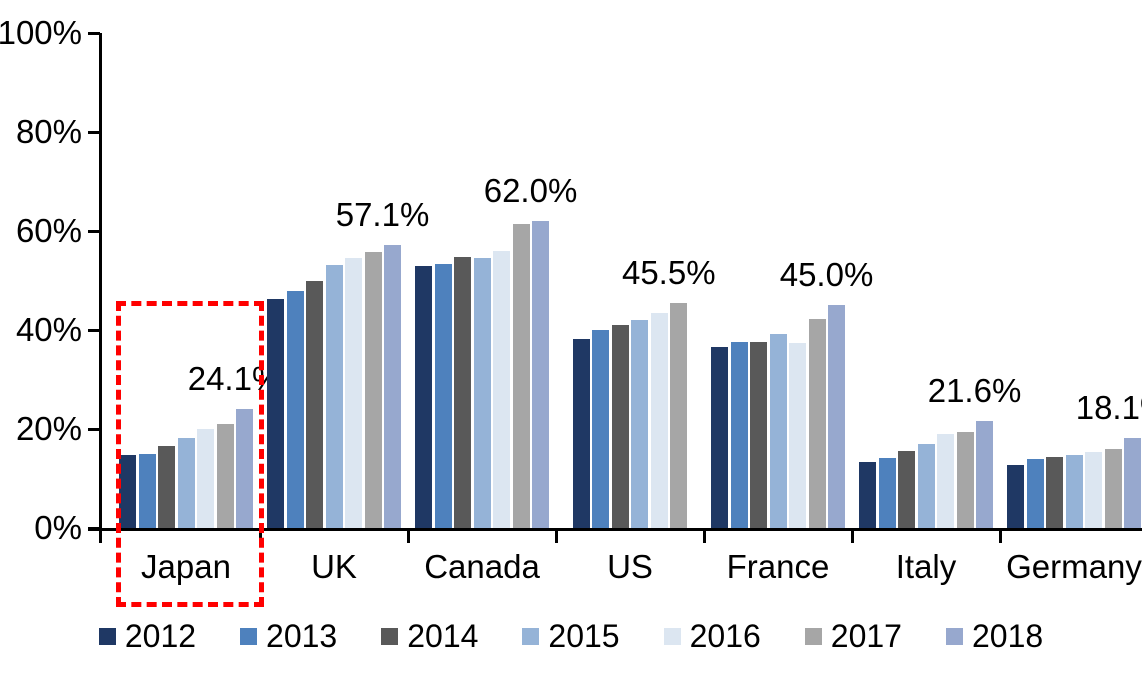  I want to click on bar-italy-2017, so click(965, 480).